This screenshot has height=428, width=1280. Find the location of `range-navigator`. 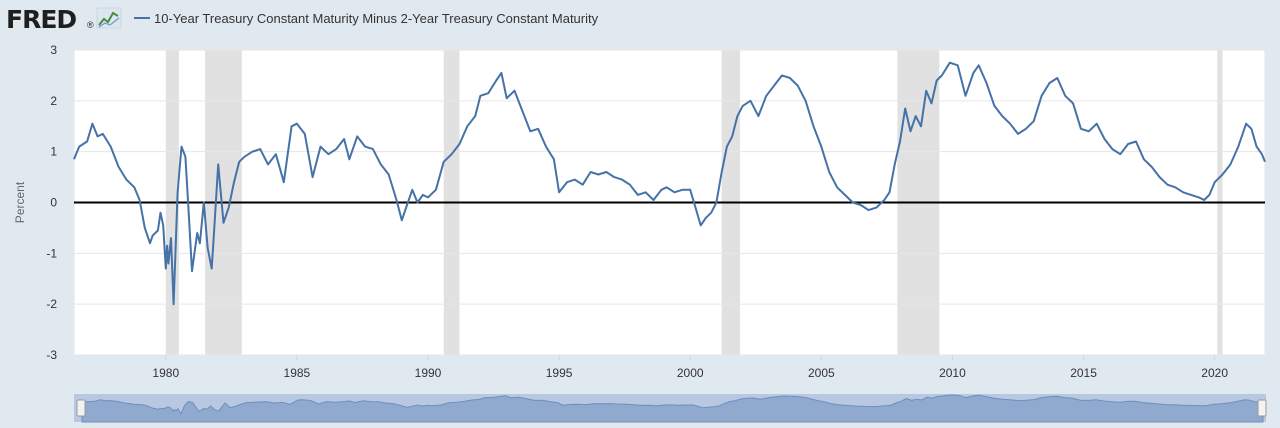

range-navigator is located at coordinates (670, 408).